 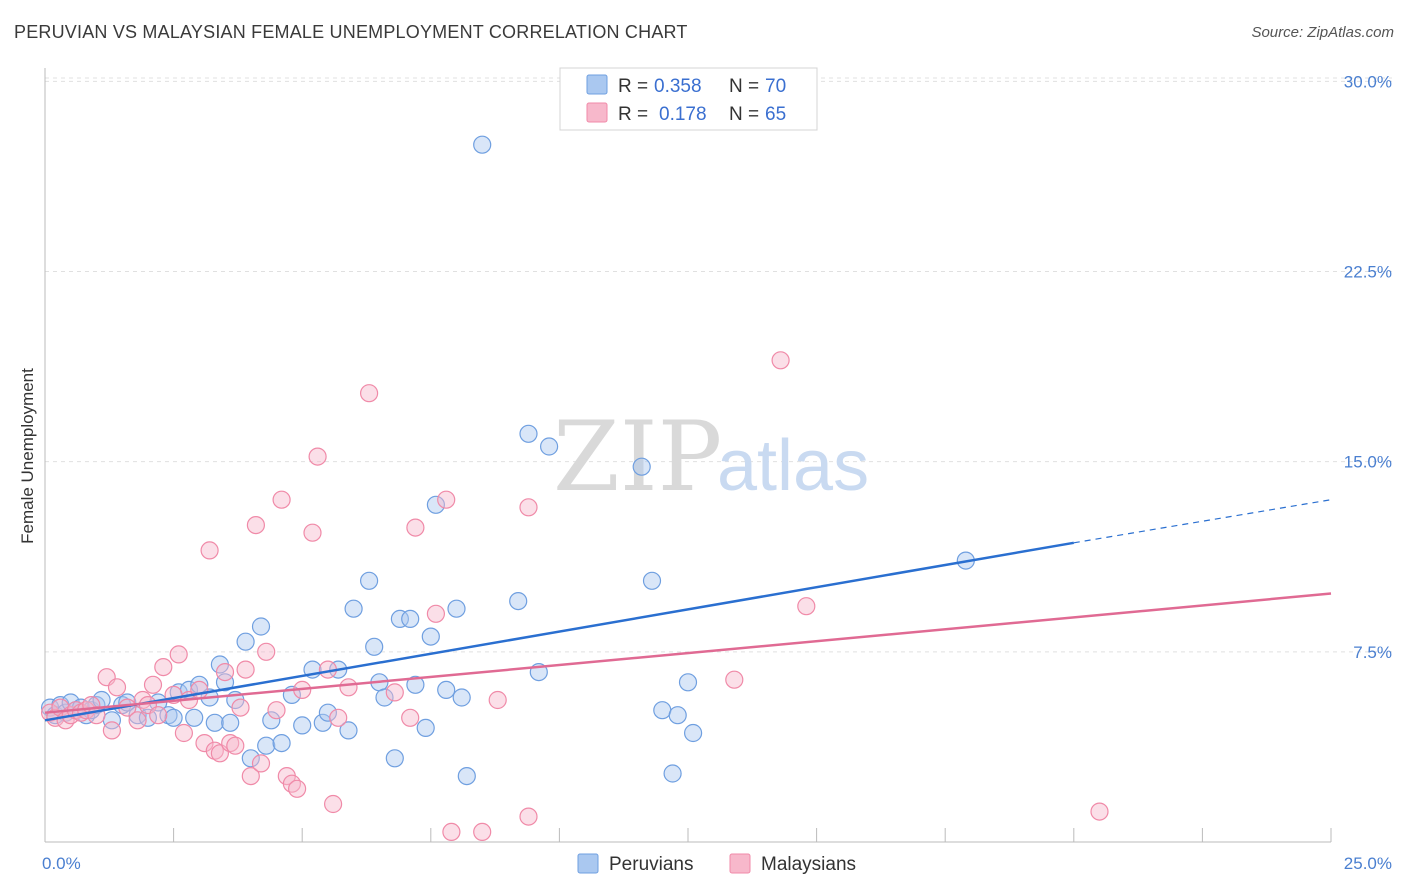 I want to click on y-tick-labels: 7.5% 15.0% 22.5% 30.0%, so click(x=1368, y=366).